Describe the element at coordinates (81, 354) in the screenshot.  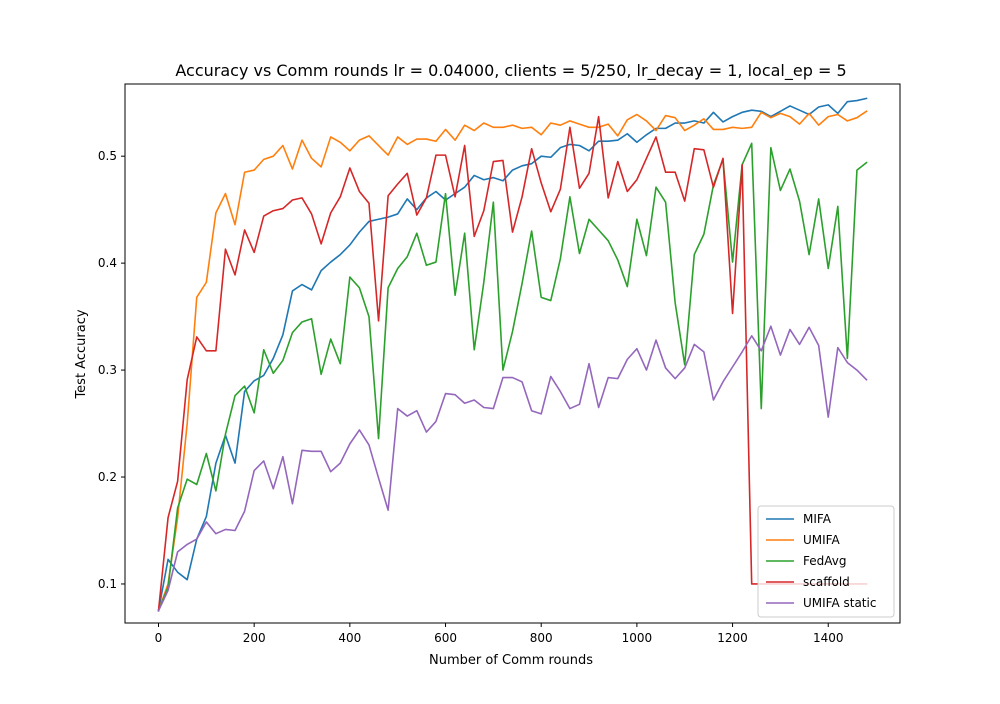
I see `y-axis-label: Test Accuracy` at that location.